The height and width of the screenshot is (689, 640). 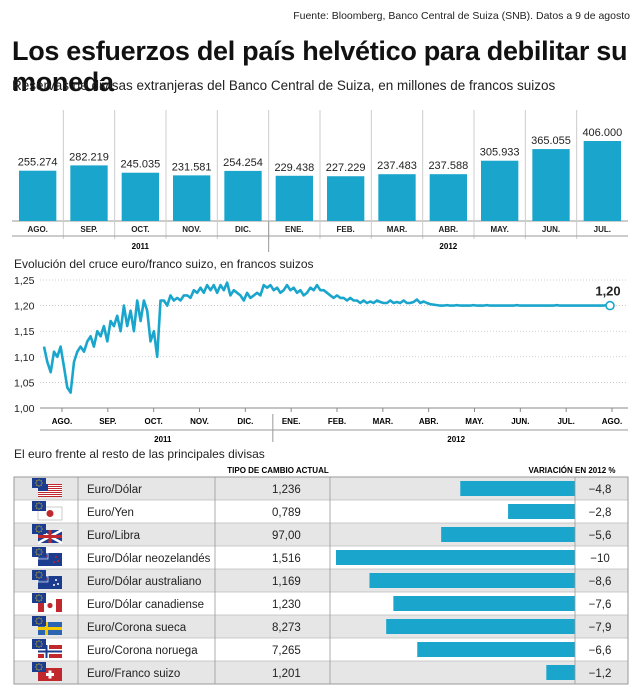 What do you see at coordinates (62, 421) in the screenshot?
I see `x-tick-label: AGO.` at bounding box center [62, 421].